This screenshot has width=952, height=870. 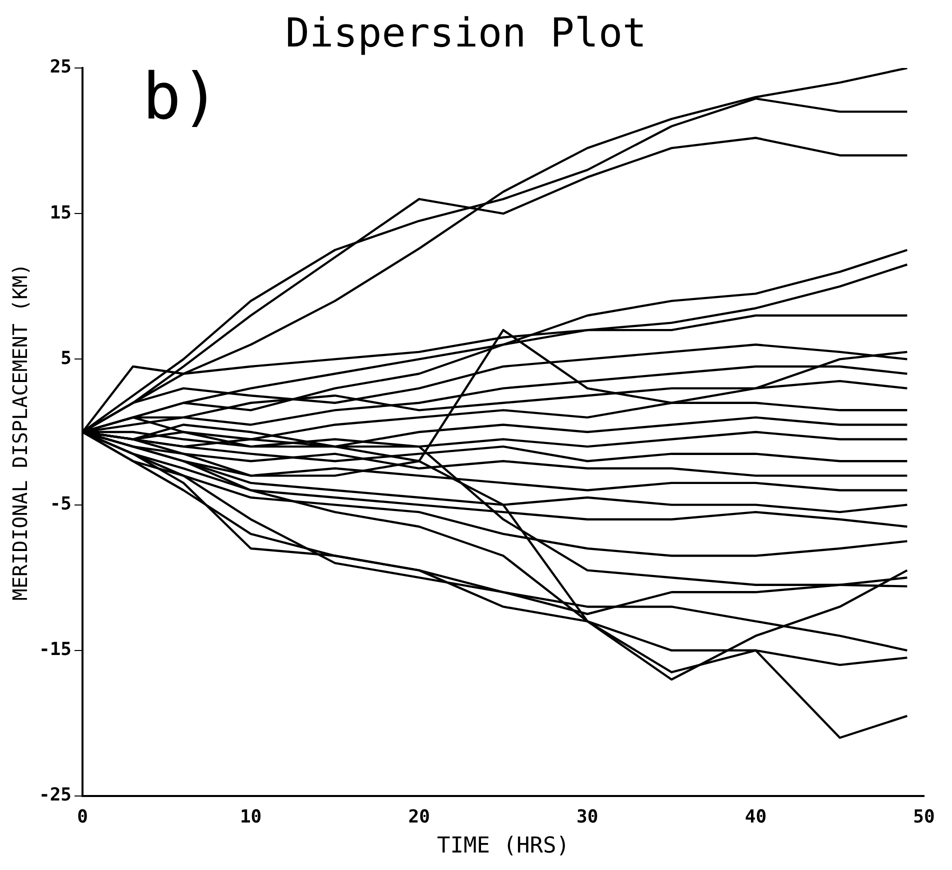 I want to click on annotation: b), so click(x=181, y=97).